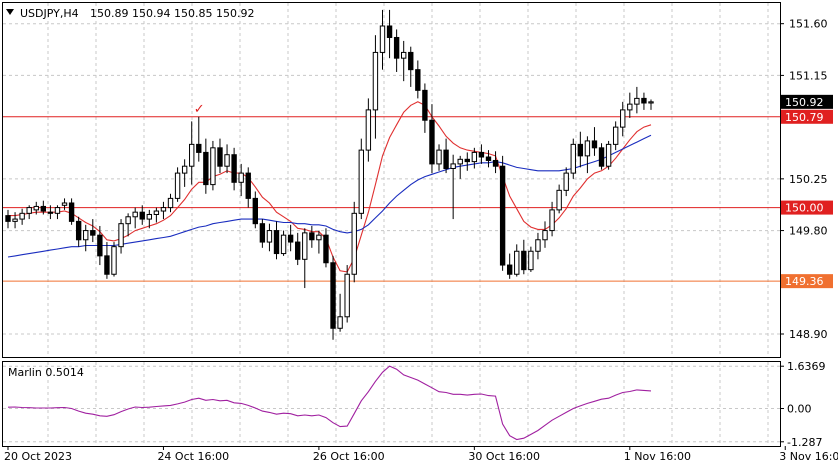  I want to click on x-tick-label: 30 Oct 16:00, so click(504, 456).